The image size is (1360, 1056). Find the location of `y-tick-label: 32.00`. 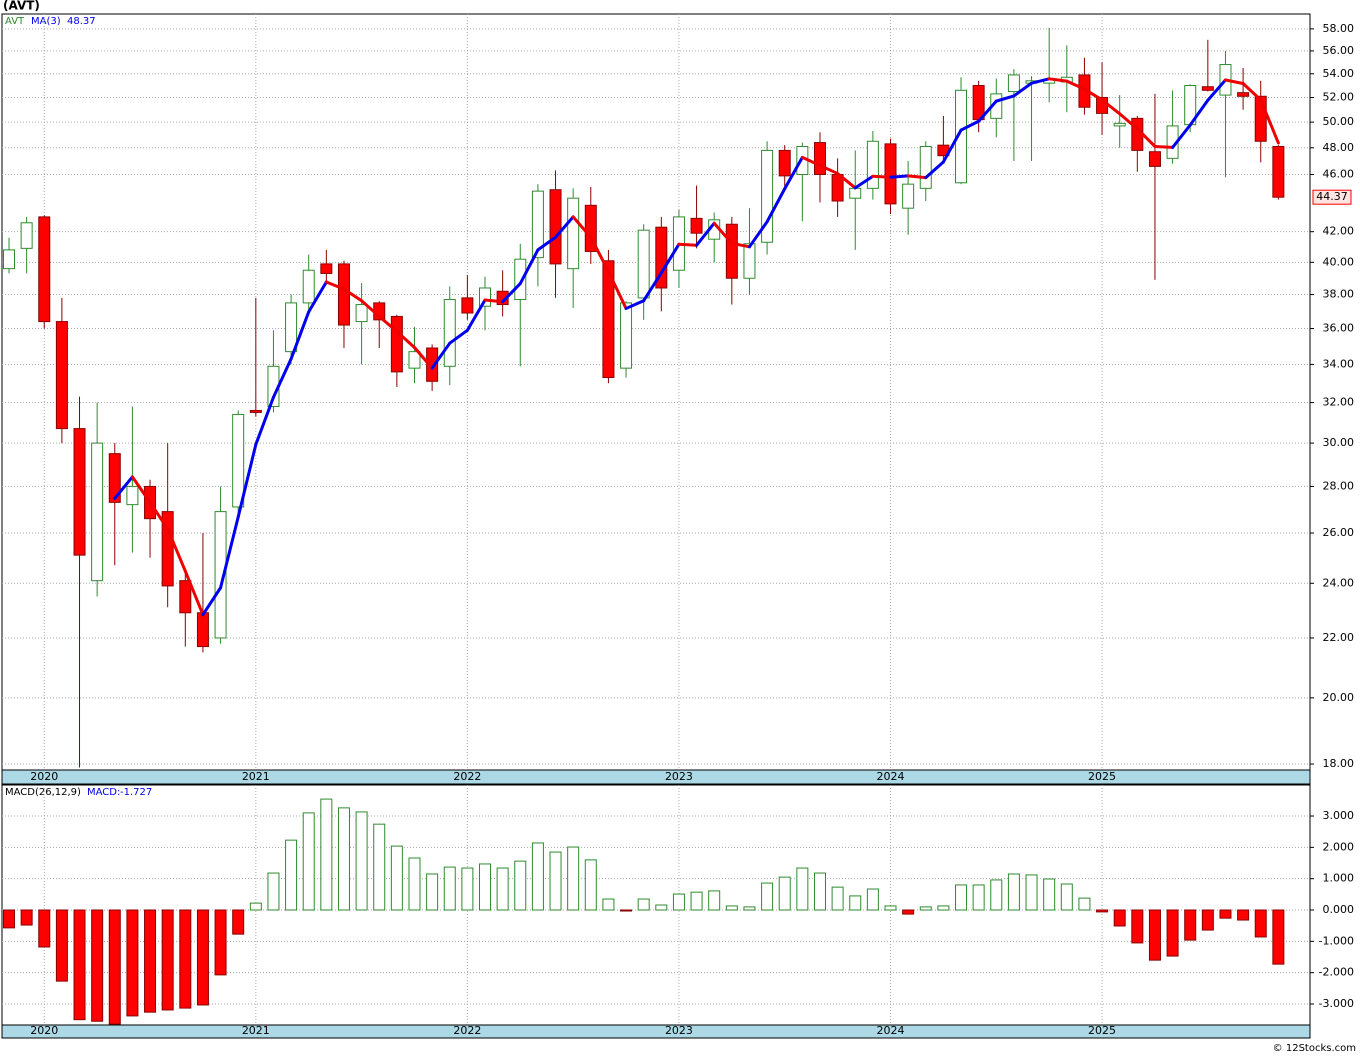

y-tick-label: 32.00 is located at coordinates (1339, 402).